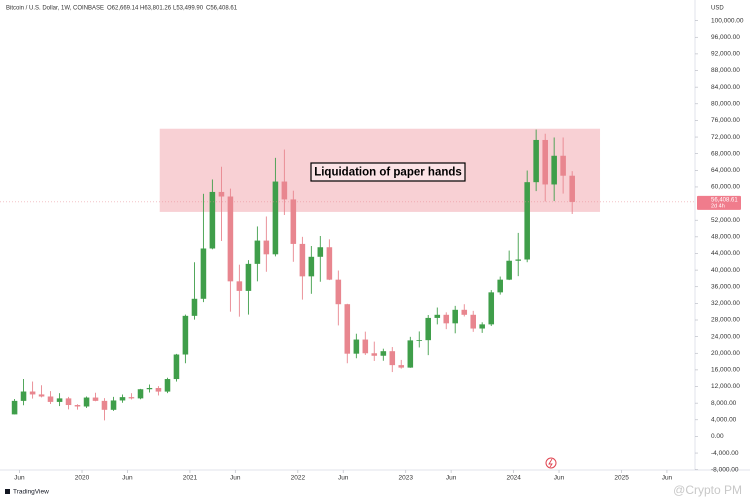 This screenshot has height=502, width=750. What do you see at coordinates (725, 353) in the screenshot?
I see `y-tick-label: 20,000.00` at bounding box center [725, 353].